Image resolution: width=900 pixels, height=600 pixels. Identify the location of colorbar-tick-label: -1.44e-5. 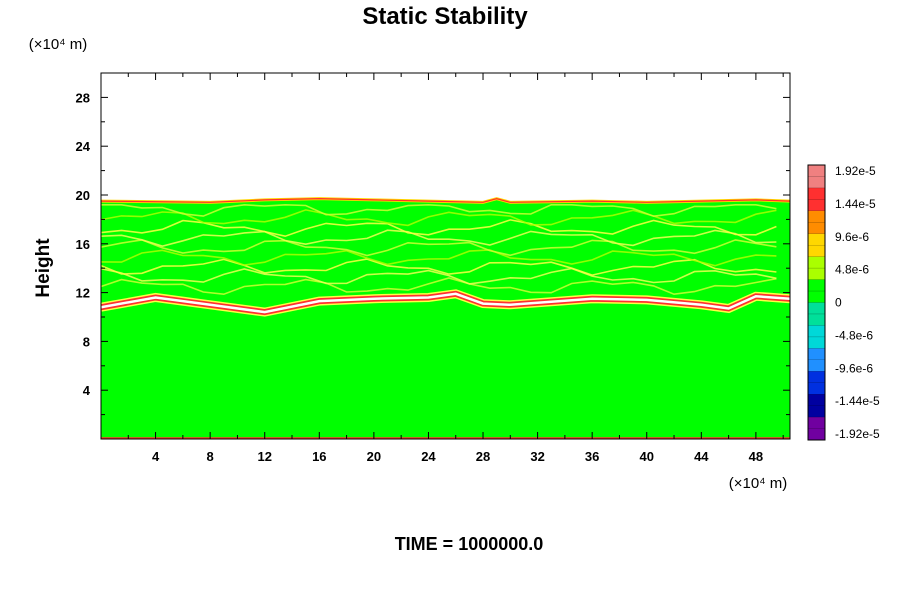
(857, 401).